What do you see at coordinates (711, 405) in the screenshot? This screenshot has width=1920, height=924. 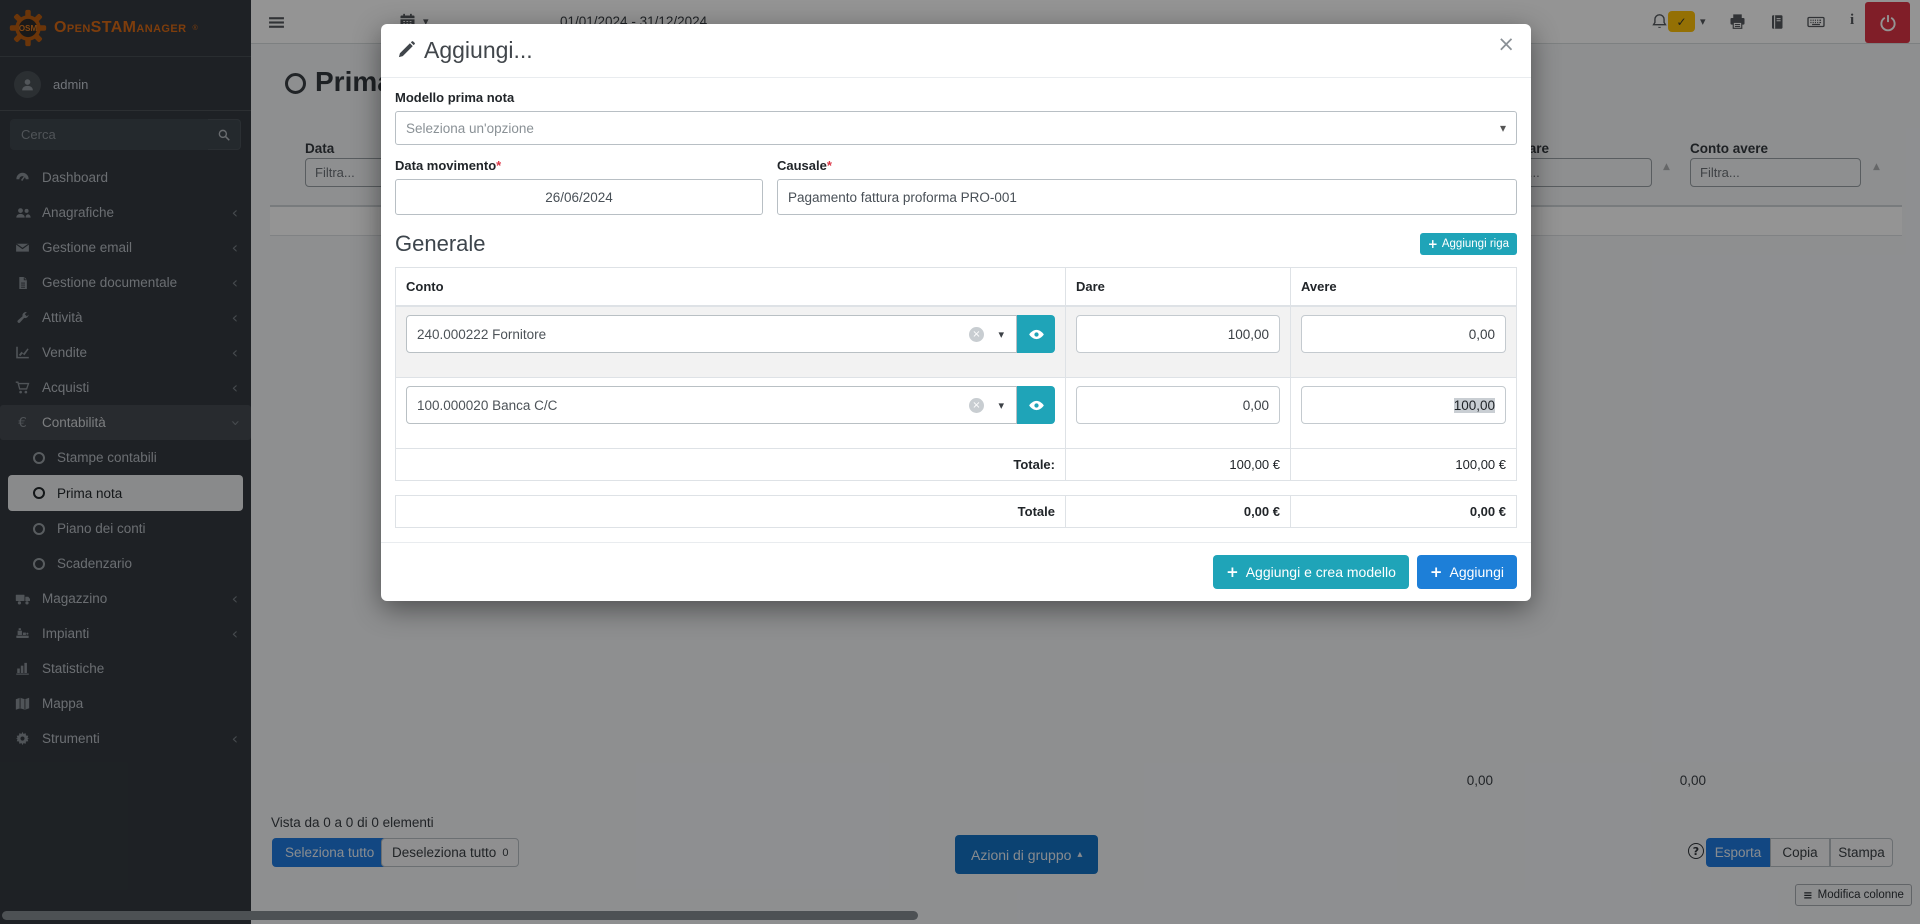 I see `conto-select-2: 100.000020 Banca C/C × ▾` at bounding box center [711, 405].